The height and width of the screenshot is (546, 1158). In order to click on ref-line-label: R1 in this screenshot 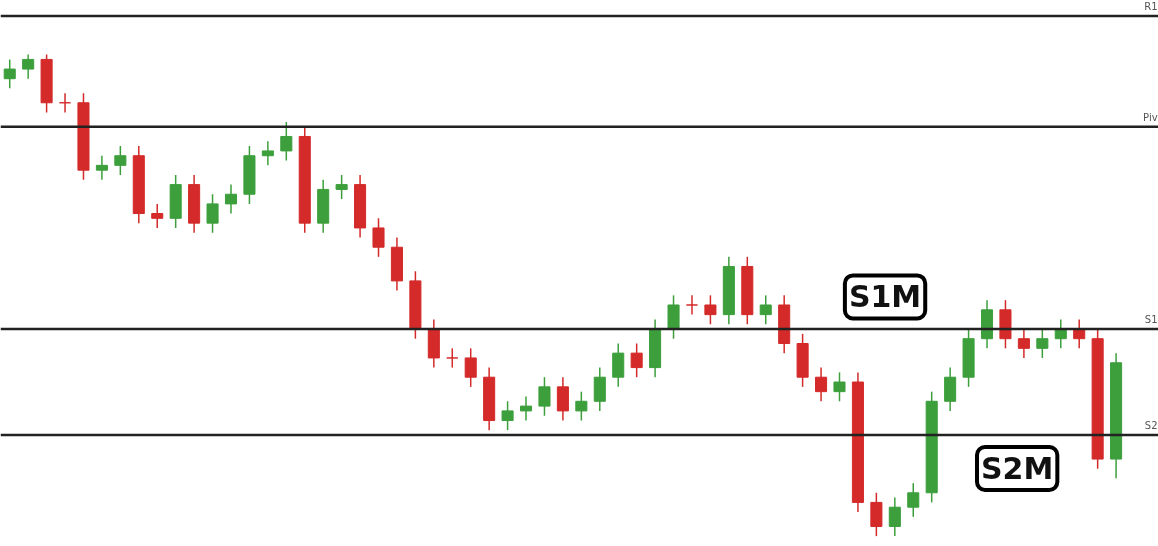, I will do `click(1151, 7)`.